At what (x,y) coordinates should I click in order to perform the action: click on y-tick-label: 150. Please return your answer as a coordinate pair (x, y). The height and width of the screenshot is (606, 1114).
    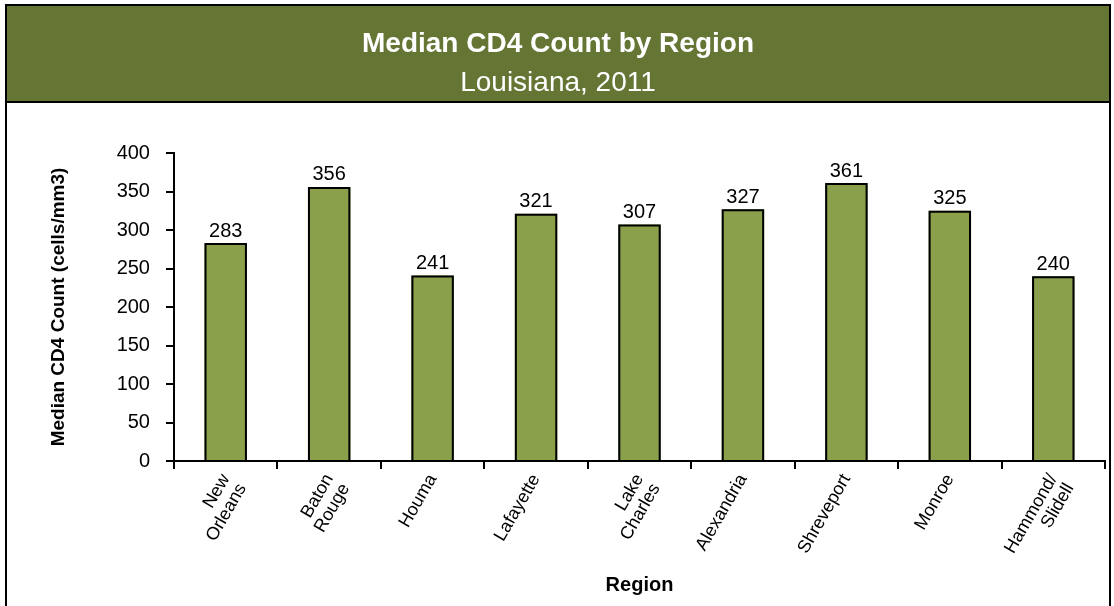
    Looking at the image, I should click on (133, 344).